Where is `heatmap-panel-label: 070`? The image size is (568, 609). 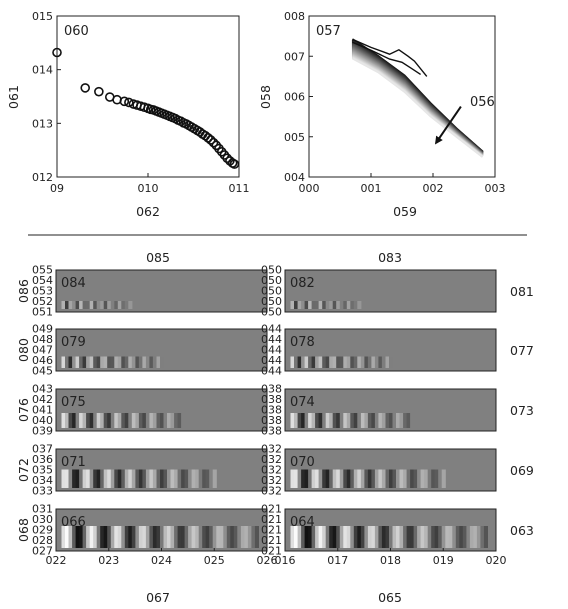 heatmap-panel-label: 070 is located at coordinates (302, 462).